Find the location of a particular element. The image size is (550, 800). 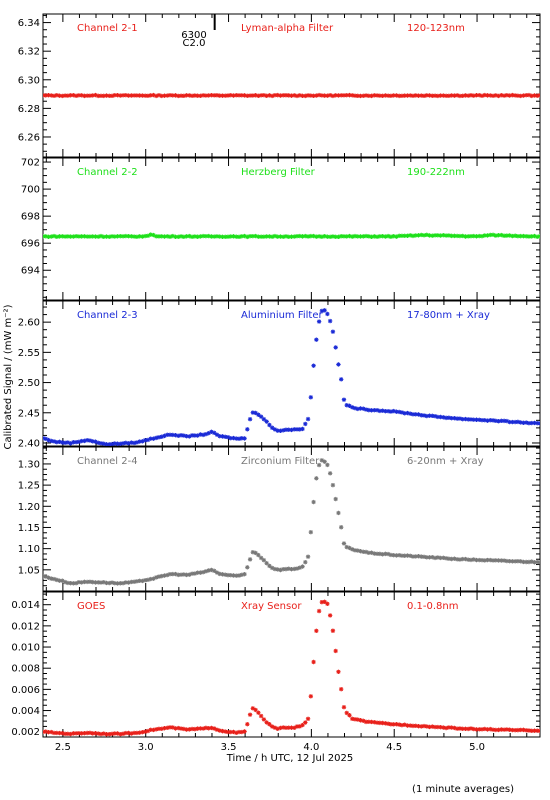

y-tick-label: 1.10 is located at coordinates (29, 549).